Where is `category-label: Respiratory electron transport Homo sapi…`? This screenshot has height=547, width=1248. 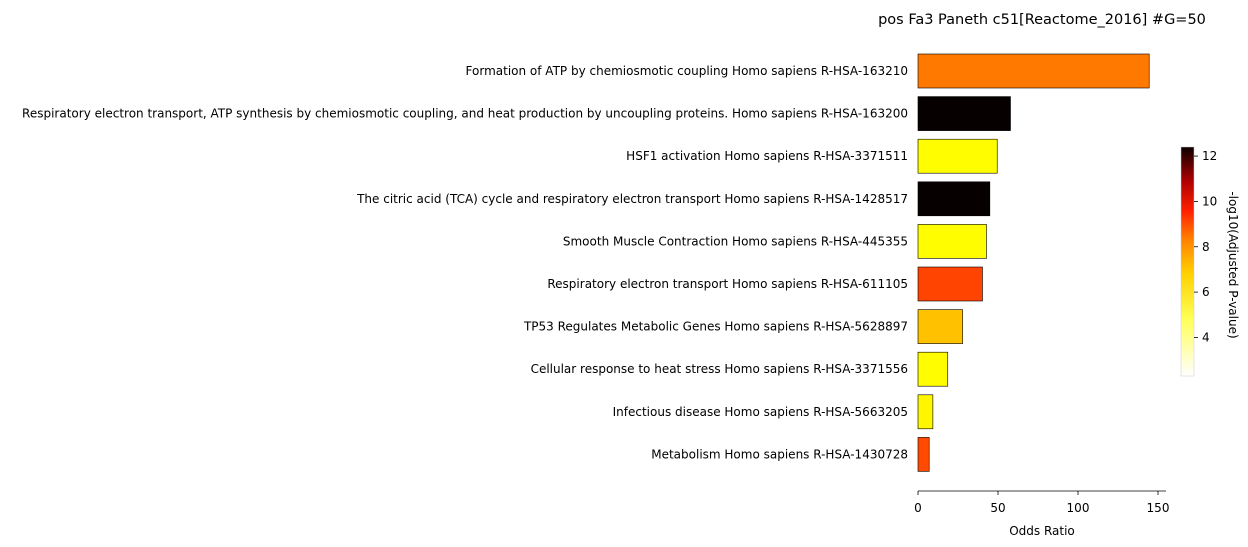
category-label: Respiratory electron transport Homo sapi… is located at coordinates (727, 284).